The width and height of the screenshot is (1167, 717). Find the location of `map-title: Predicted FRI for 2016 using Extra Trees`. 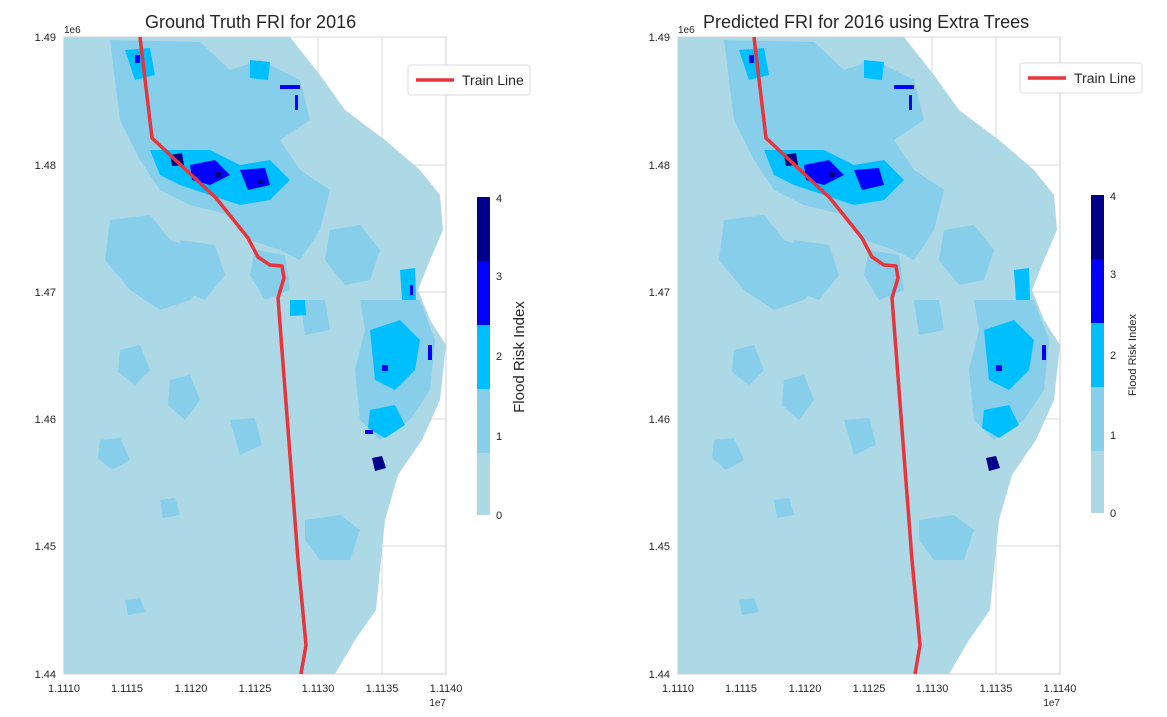

map-title: Predicted FRI for 2016 using Extra Trees is located at coordinates (866, 22).